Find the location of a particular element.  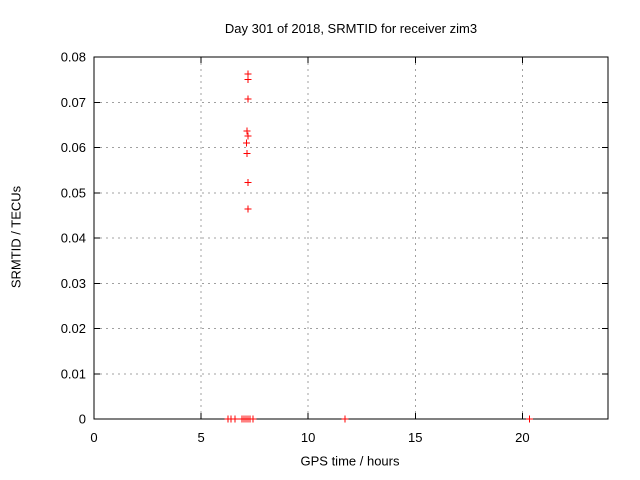

x-tick-label: 20 is located at coordinates (522, 437).